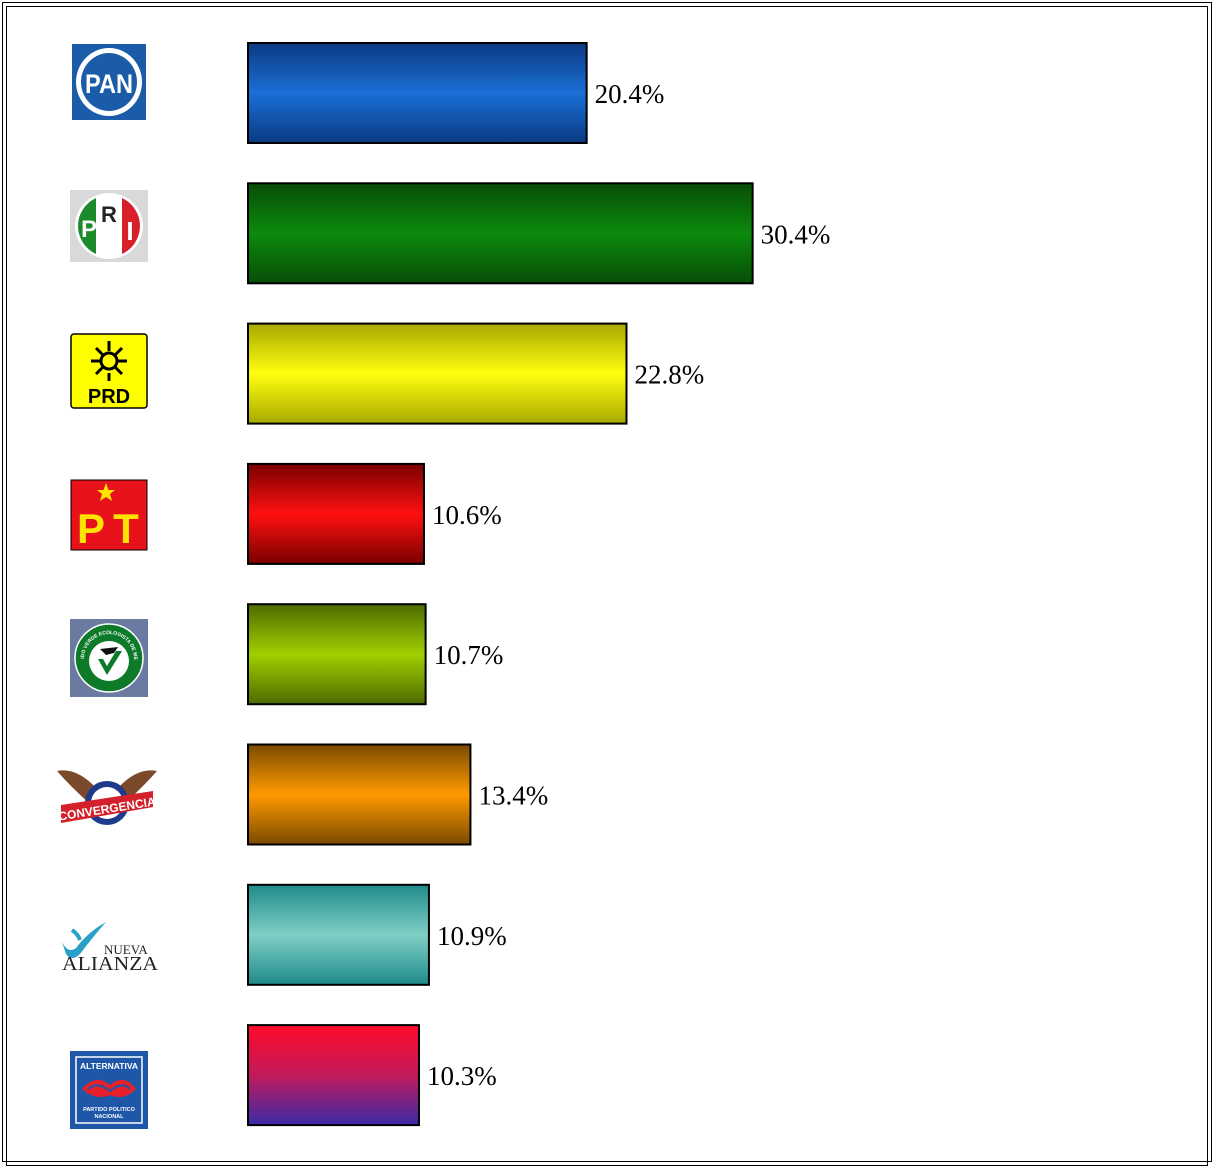 Image resolution: width=1214 pixels, height=1166 pixels. I want to click on prd-logo-text: PRD, so click(109, 397).